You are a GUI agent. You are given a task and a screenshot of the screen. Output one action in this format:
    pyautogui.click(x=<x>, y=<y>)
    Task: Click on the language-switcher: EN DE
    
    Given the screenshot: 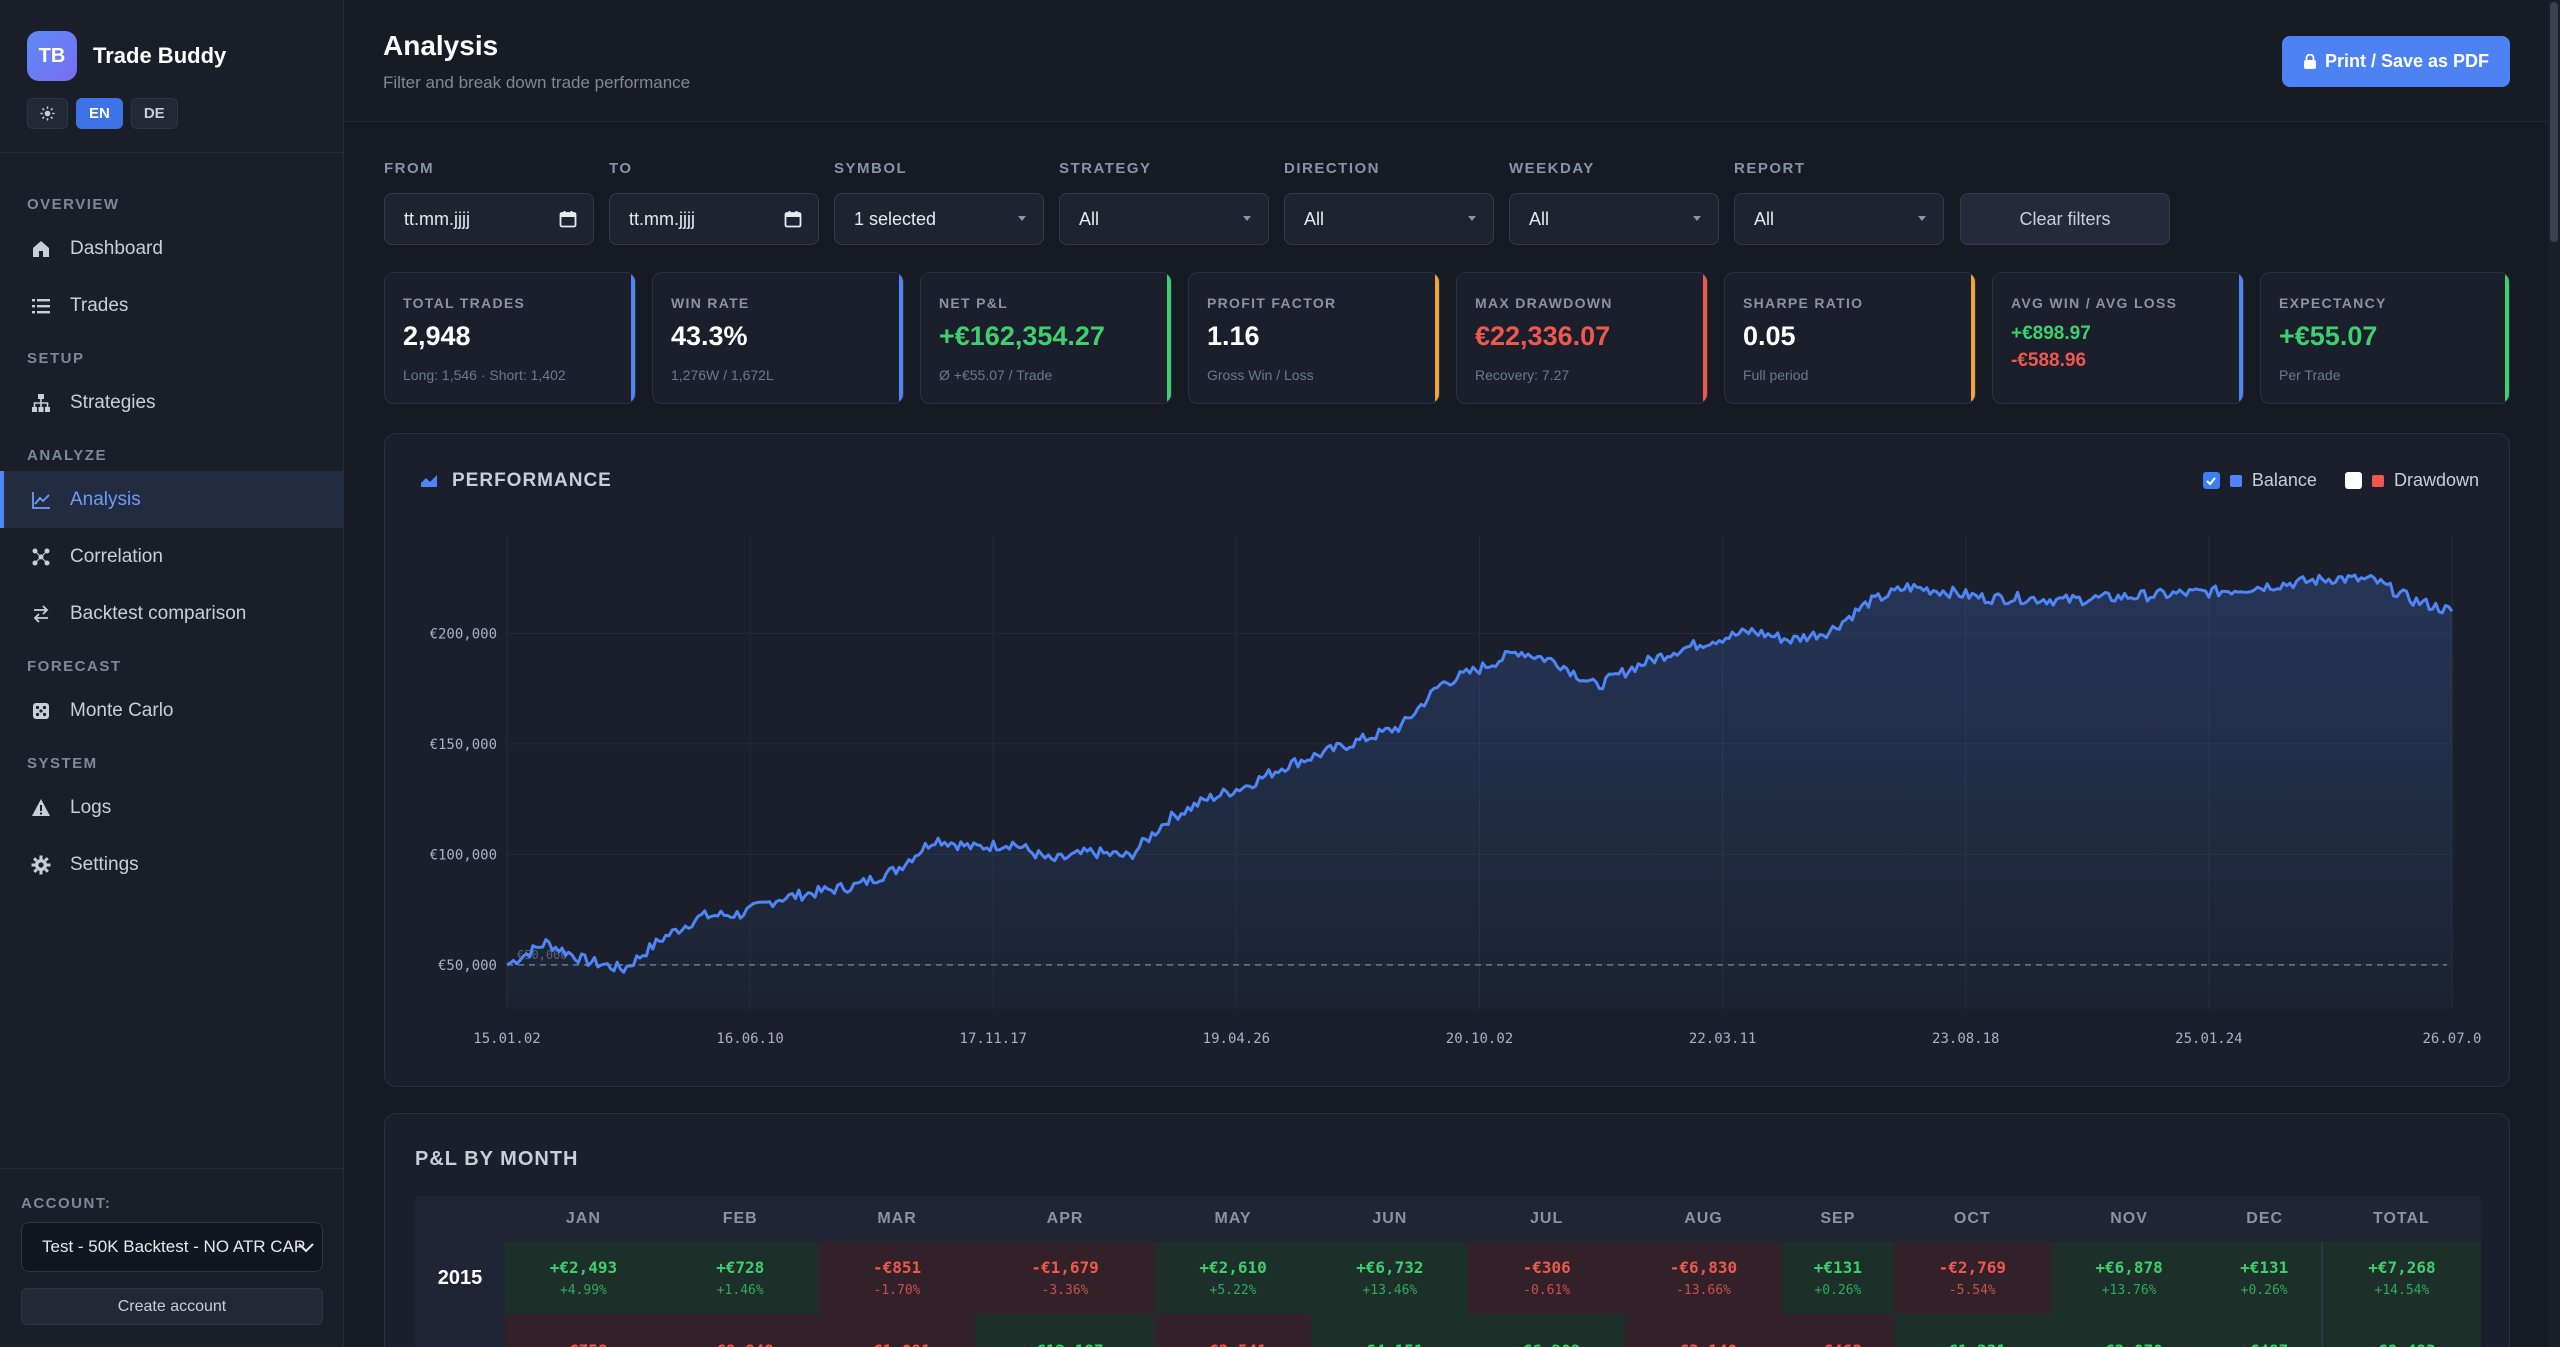 What is the action you would take?
    pyautogui.click(x=102, y=113)
    